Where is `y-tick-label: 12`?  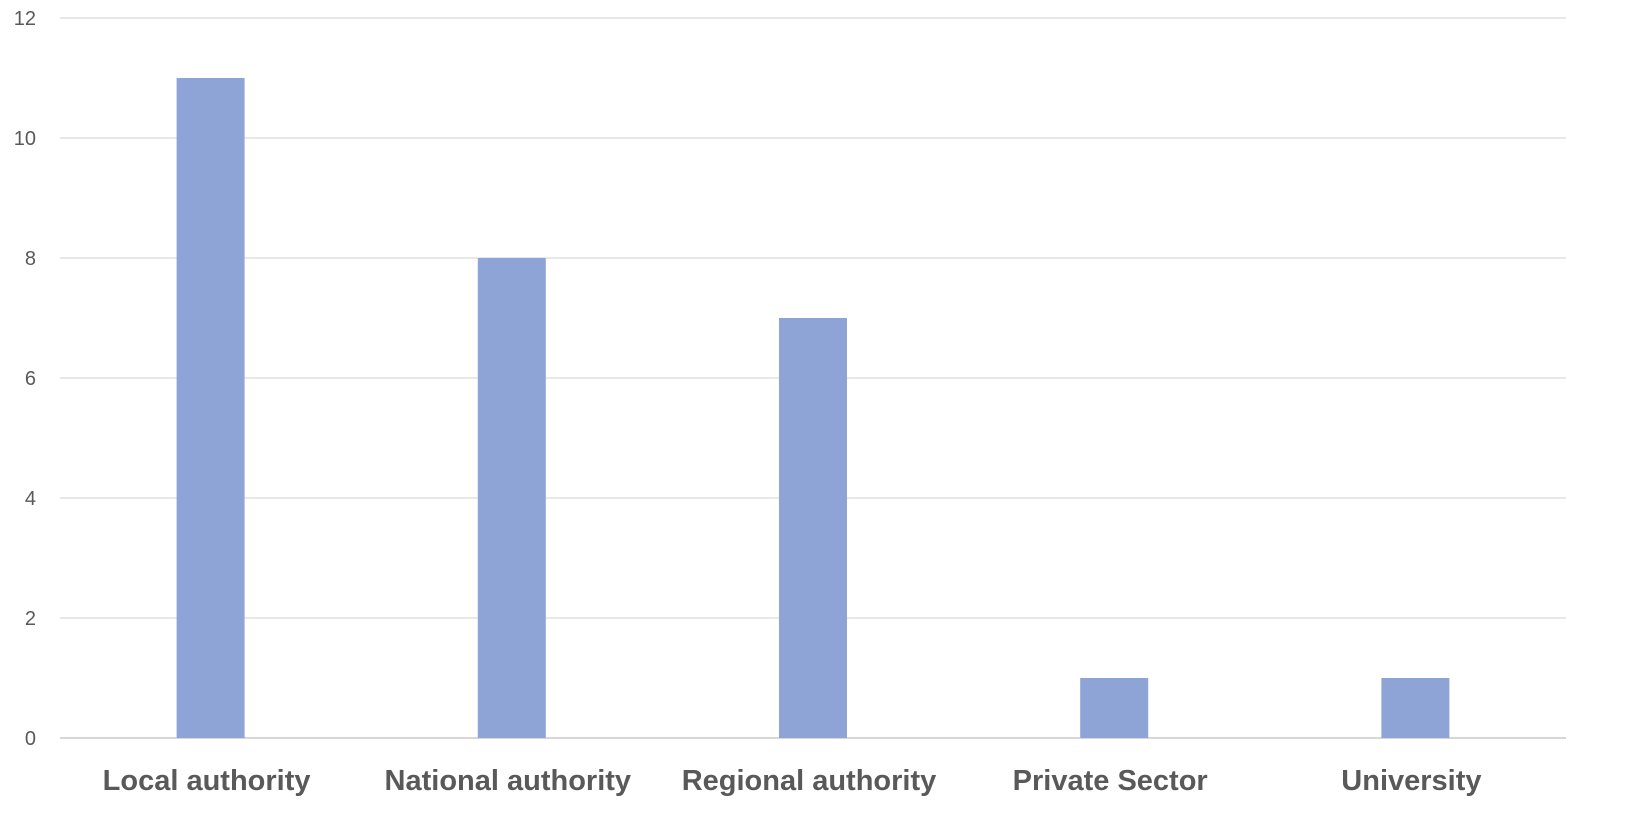
y-tick-label: 12 is located at coordinates (25, 19).